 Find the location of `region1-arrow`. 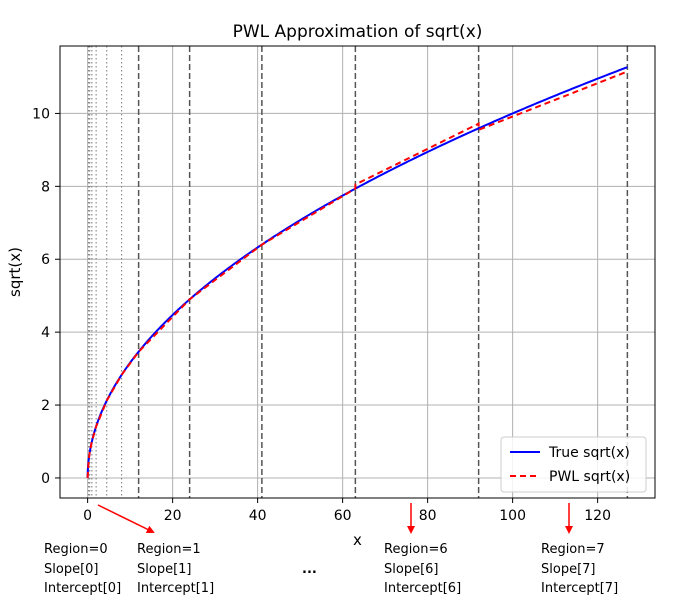

region1-arrow is located at coordinates (126, 518).